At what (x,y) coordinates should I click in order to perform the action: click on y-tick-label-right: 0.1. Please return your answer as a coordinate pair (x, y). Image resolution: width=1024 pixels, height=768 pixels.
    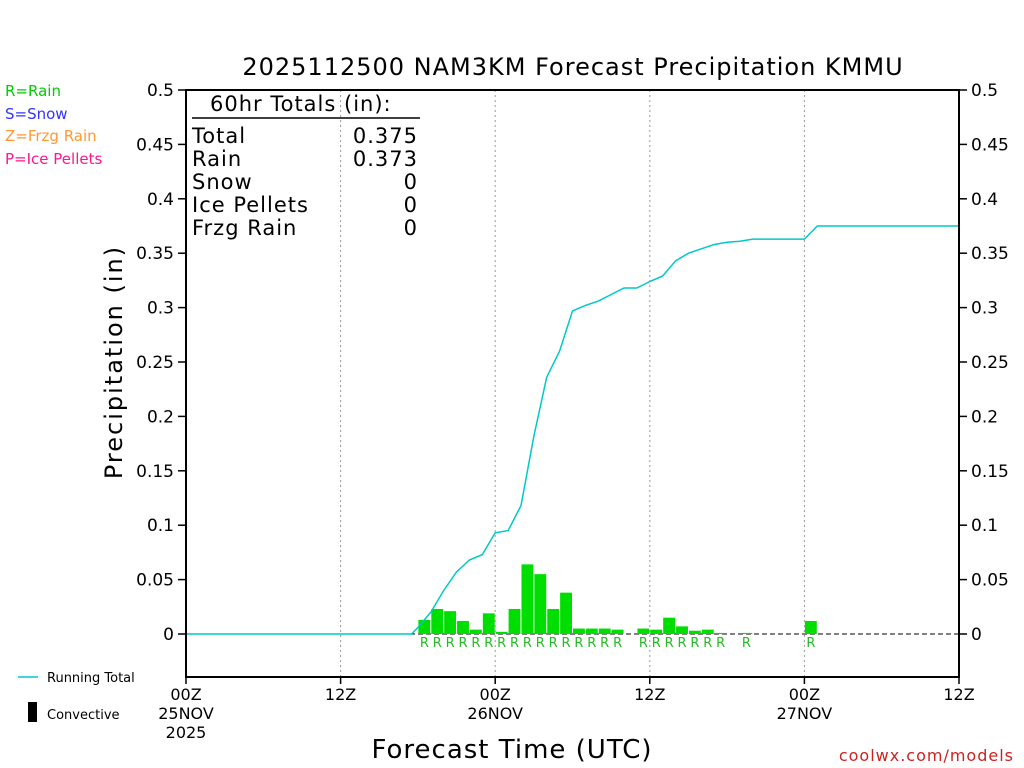
    Looking at the image, I should click on (984, 526).